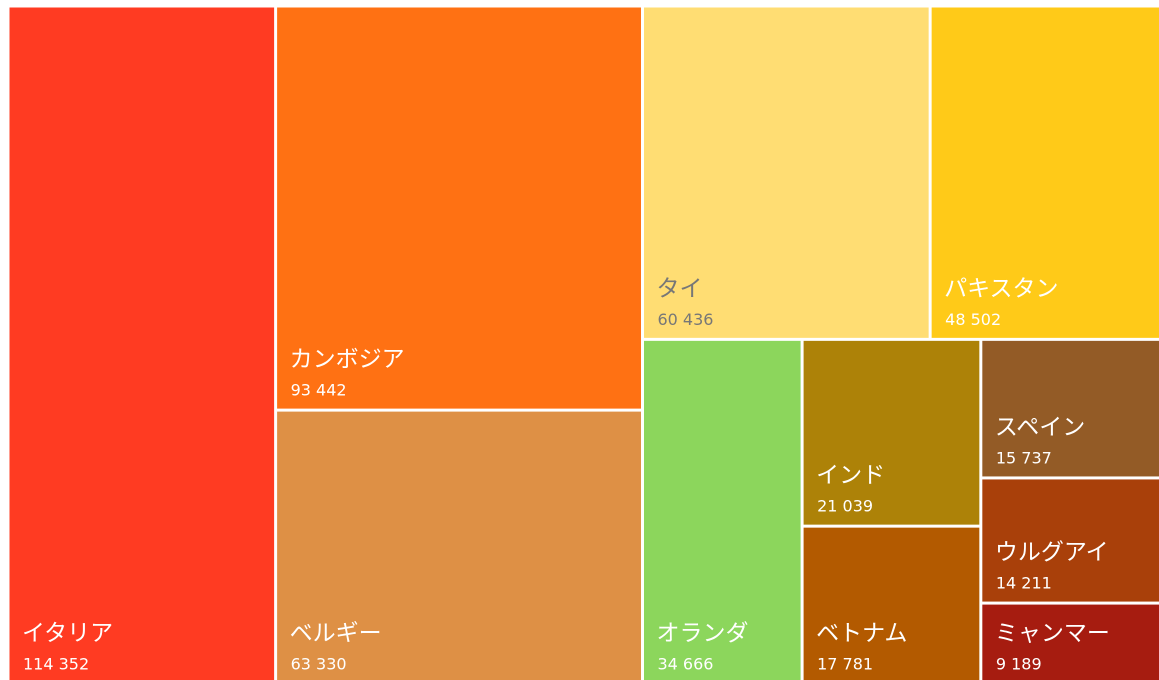 The height and width of the screenshot is (680, 1159). Describe the element at coordinates (1024, 457) in the screenshot. I see `tile-value: 15 737` at that location.